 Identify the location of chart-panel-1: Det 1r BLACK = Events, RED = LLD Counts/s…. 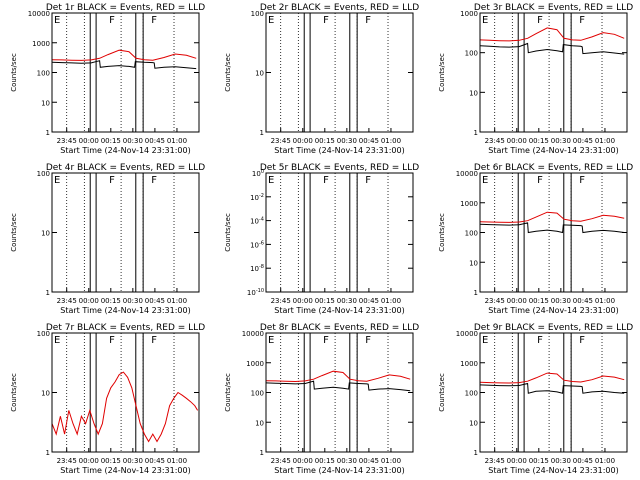
(107, 79).